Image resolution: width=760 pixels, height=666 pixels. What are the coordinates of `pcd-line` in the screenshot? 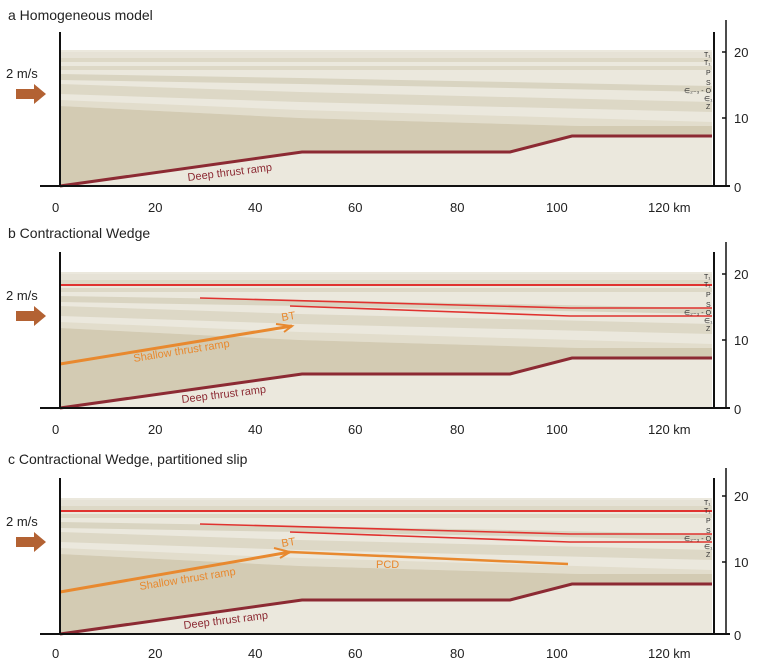 It's located at (429, 558).